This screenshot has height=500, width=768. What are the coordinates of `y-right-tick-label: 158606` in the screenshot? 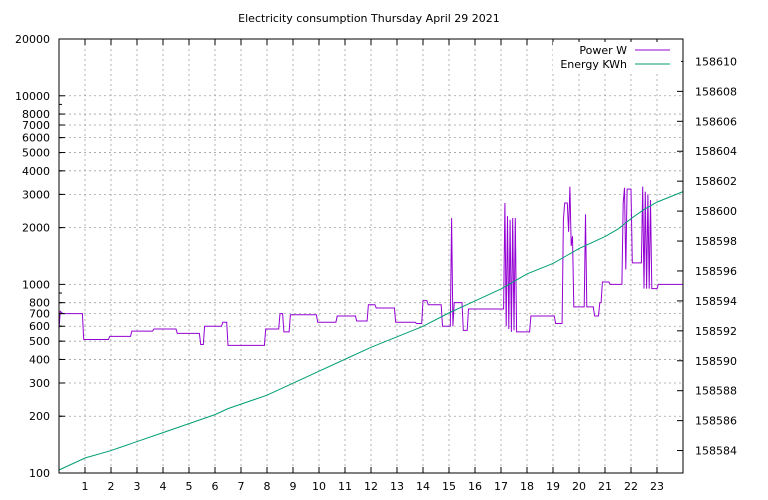 It's located at (716, 121).